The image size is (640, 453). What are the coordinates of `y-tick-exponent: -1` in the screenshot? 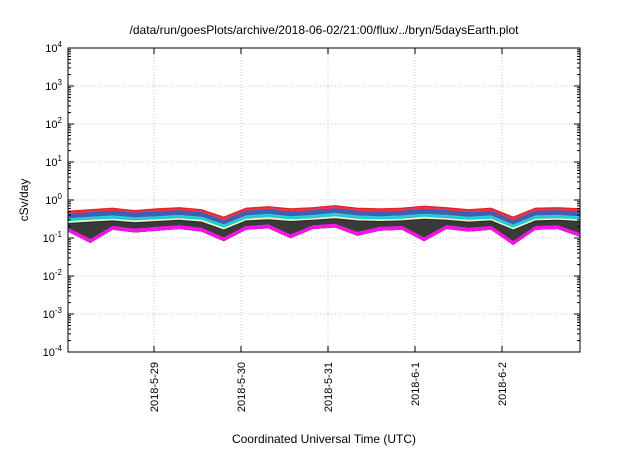 It's located at (59, 234).